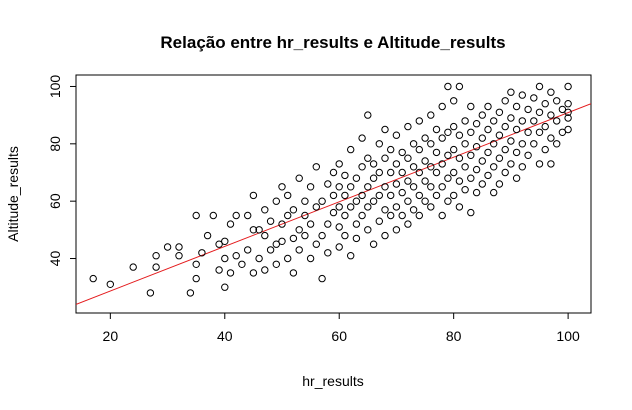  I want to click on y-tick-label: 100, so click(55, 87).